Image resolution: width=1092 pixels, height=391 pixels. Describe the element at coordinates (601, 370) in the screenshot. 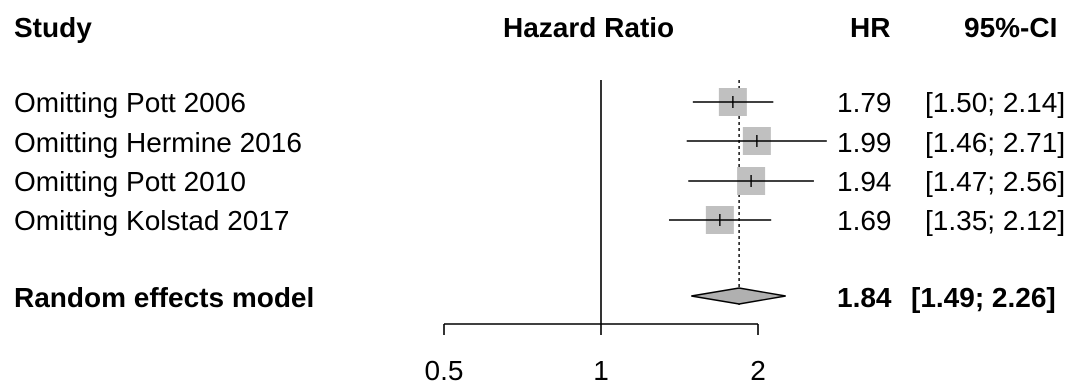

I see `x-tick-label-2: 1` at that location.